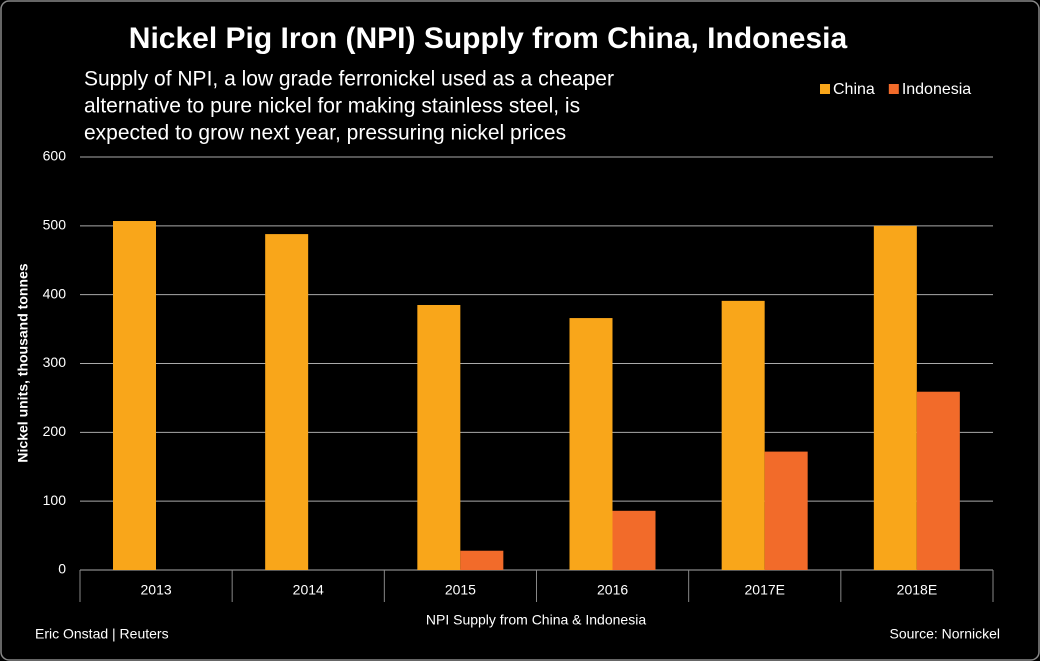  What do you see at coordinates (945, 634) in the screenshot?
I see `source: Source: Nornickel` at bounding box center [945, 634].